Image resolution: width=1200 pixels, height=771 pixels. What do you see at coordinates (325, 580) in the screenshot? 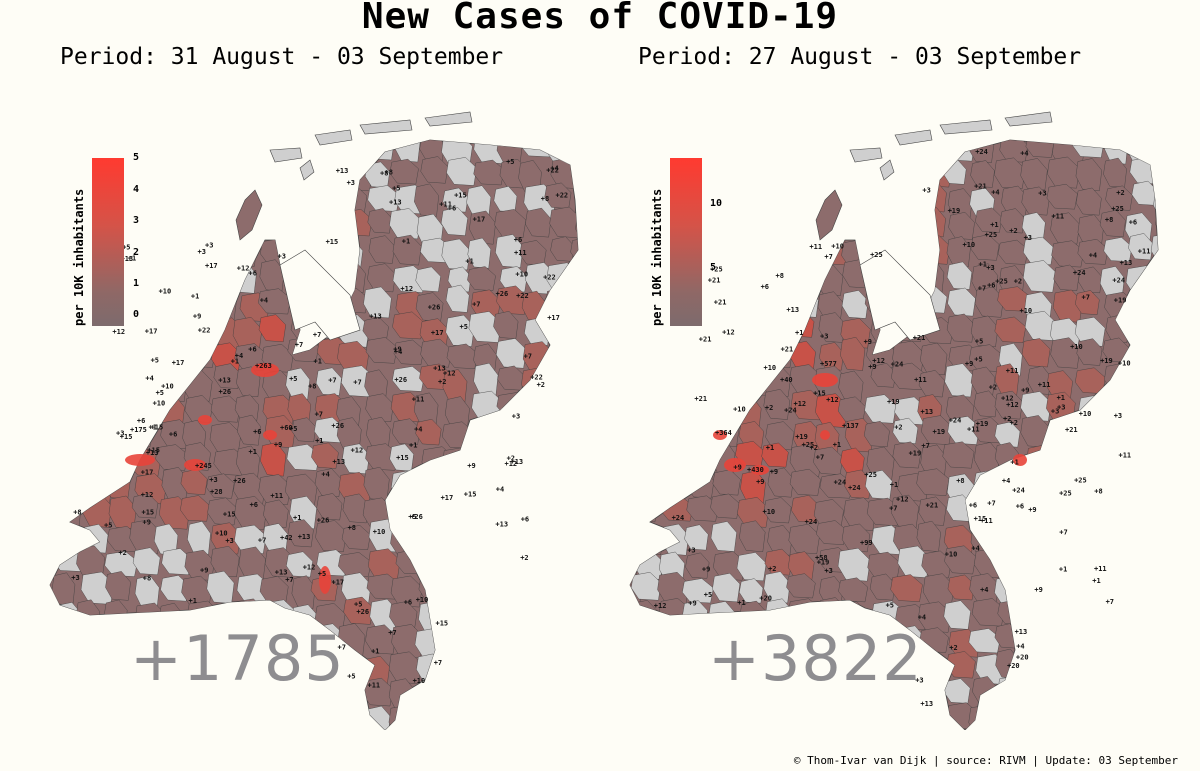
I see `hotspot` at bounding box center [325, 580].